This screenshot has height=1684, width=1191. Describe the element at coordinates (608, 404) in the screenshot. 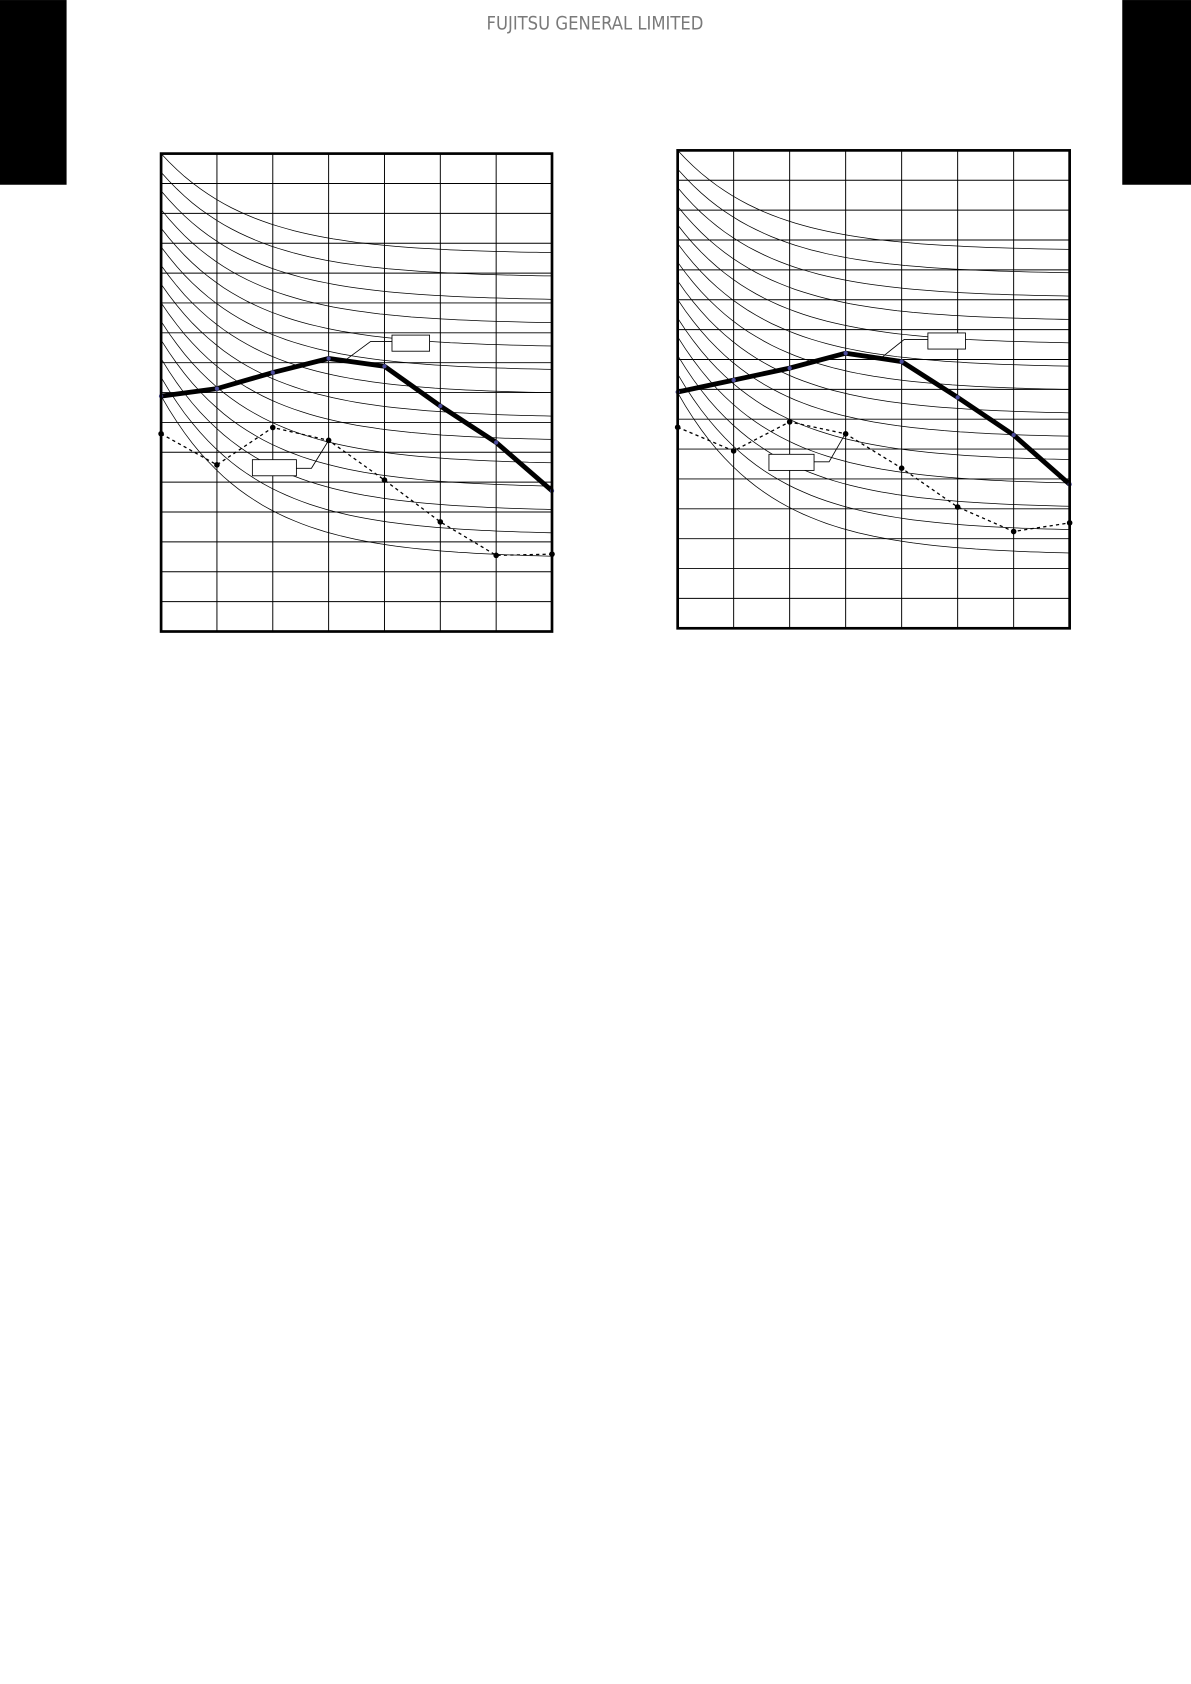

I see `annotations` at that location.